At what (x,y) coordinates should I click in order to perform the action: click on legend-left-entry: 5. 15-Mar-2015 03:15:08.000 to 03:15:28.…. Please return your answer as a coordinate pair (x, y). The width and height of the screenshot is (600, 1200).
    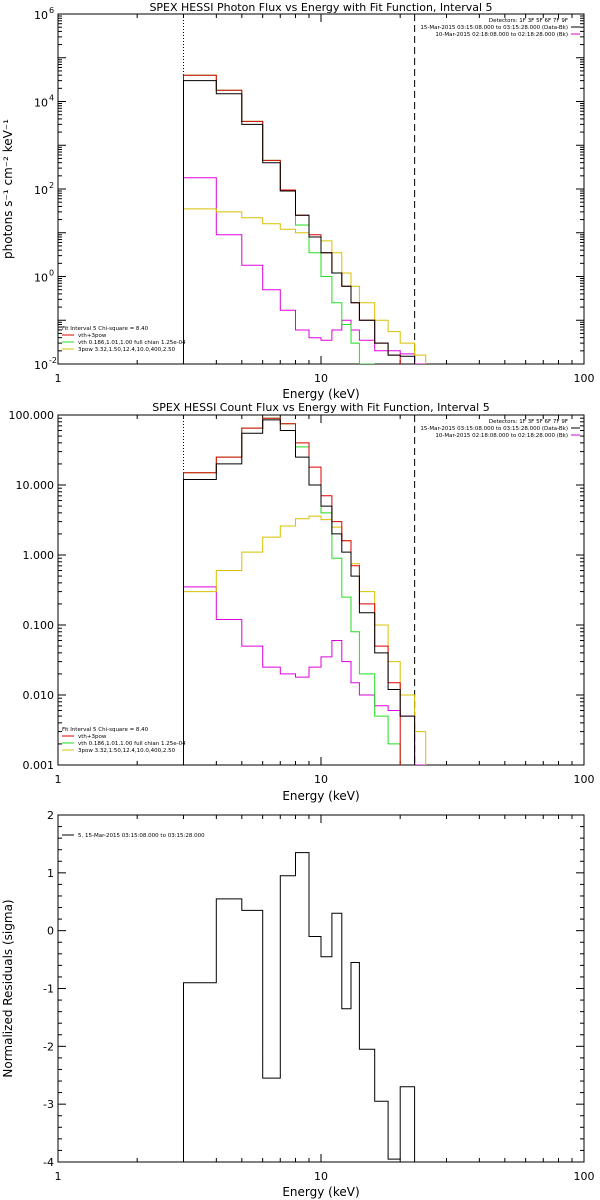
    Looking at the image, I should click on (141, 836).